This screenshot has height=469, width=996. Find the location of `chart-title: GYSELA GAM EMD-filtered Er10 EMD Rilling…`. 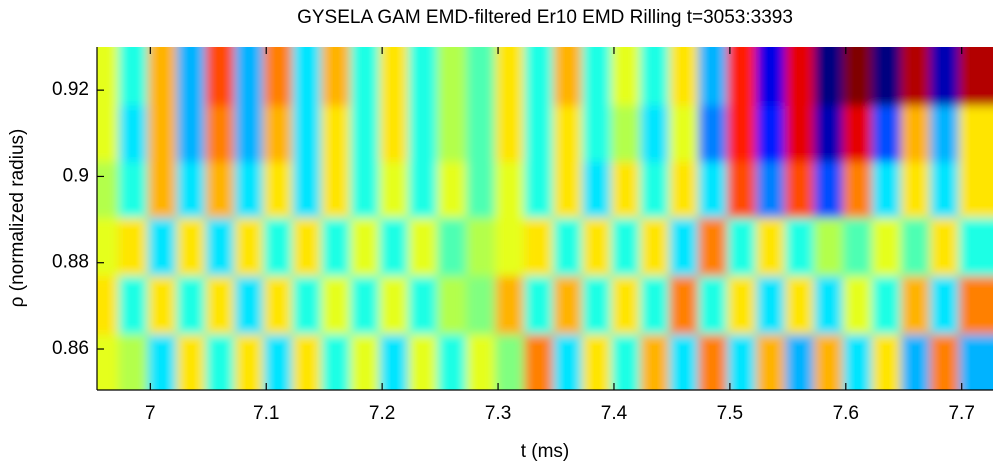

chart-title: GYSELA GAM EMD-filtered Er10 EMD Rilling… is located at coordinates (545, 17).